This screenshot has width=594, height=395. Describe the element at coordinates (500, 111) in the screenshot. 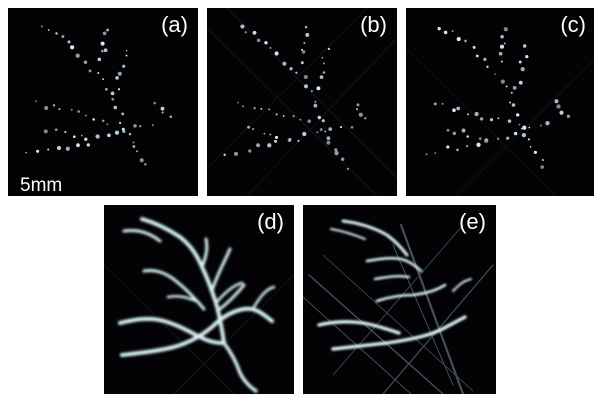

I see `panel-c-image` at that location.